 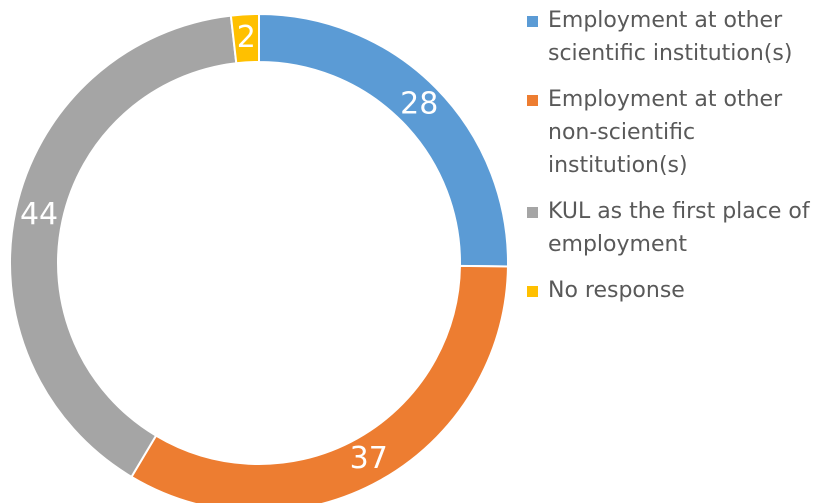 I want to click on slice, so click(x=244, y=38).